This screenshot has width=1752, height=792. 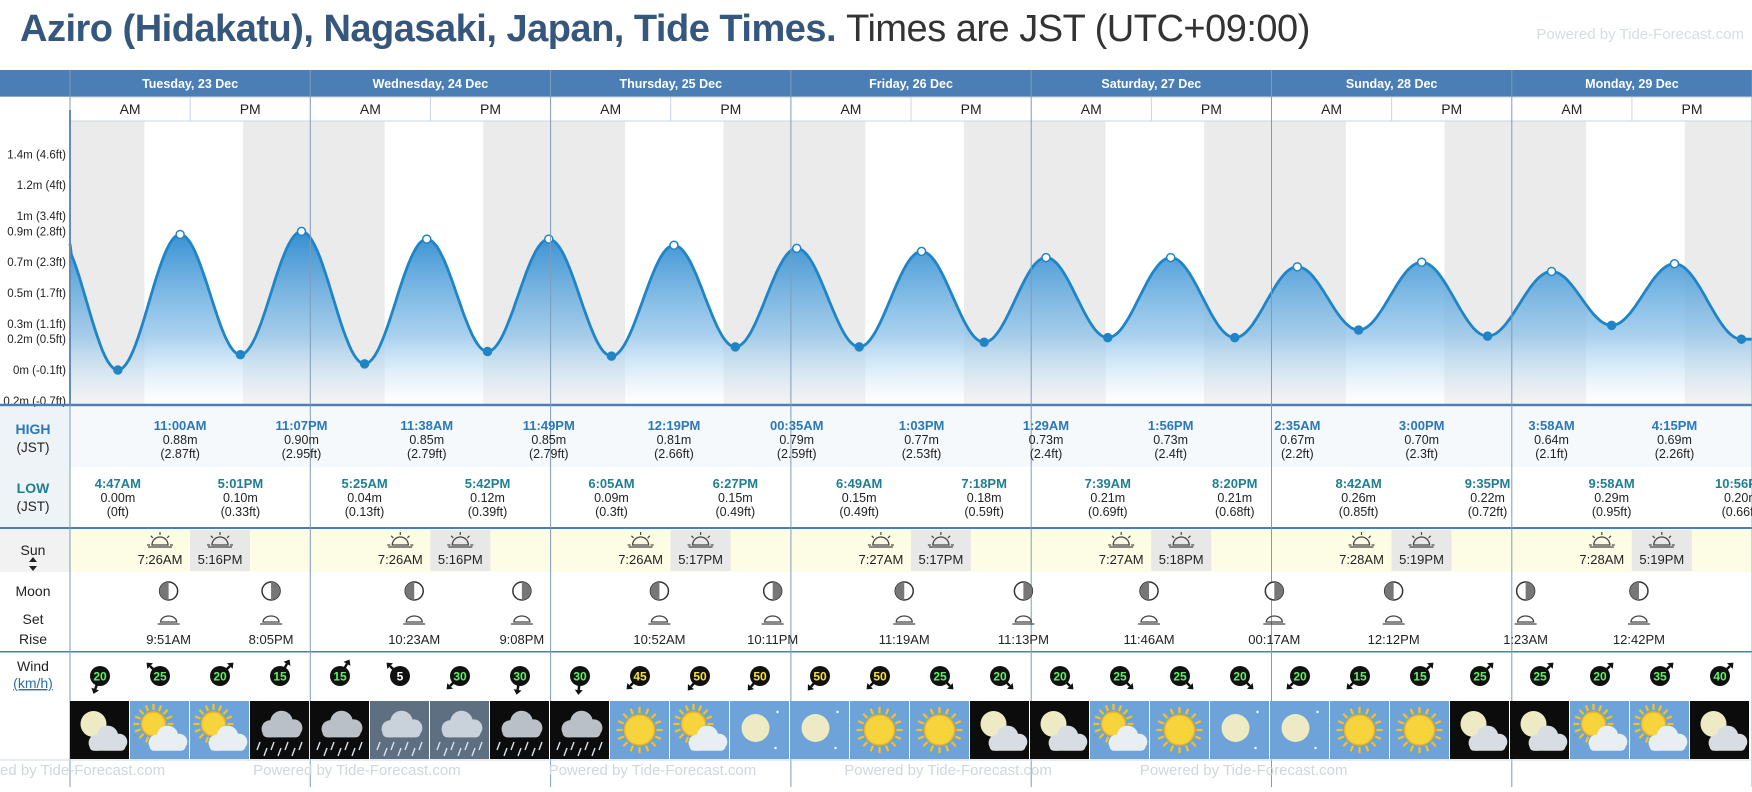 I want to click on wind-indicator: 15, so click(x=340, y=672).